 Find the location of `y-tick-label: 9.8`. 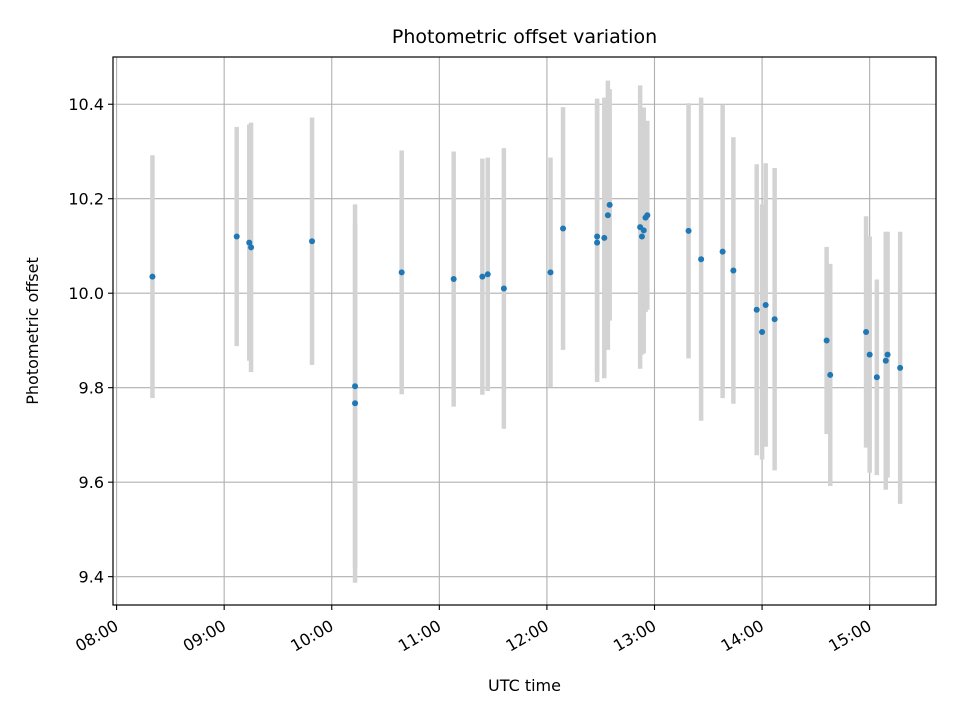

y-tick-label: 9.8 is located at coordinates (91, 388).